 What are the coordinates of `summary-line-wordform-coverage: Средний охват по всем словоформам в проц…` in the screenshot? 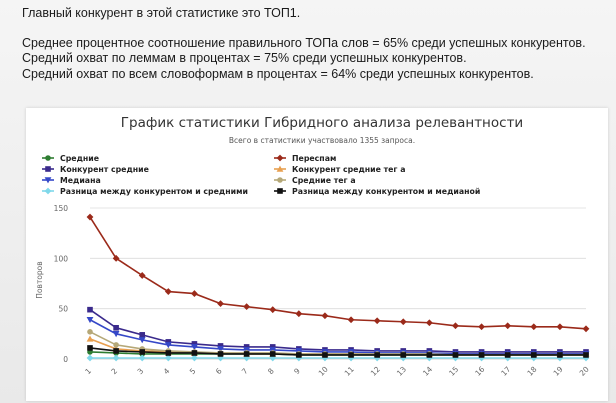 It's located at (278, 73).